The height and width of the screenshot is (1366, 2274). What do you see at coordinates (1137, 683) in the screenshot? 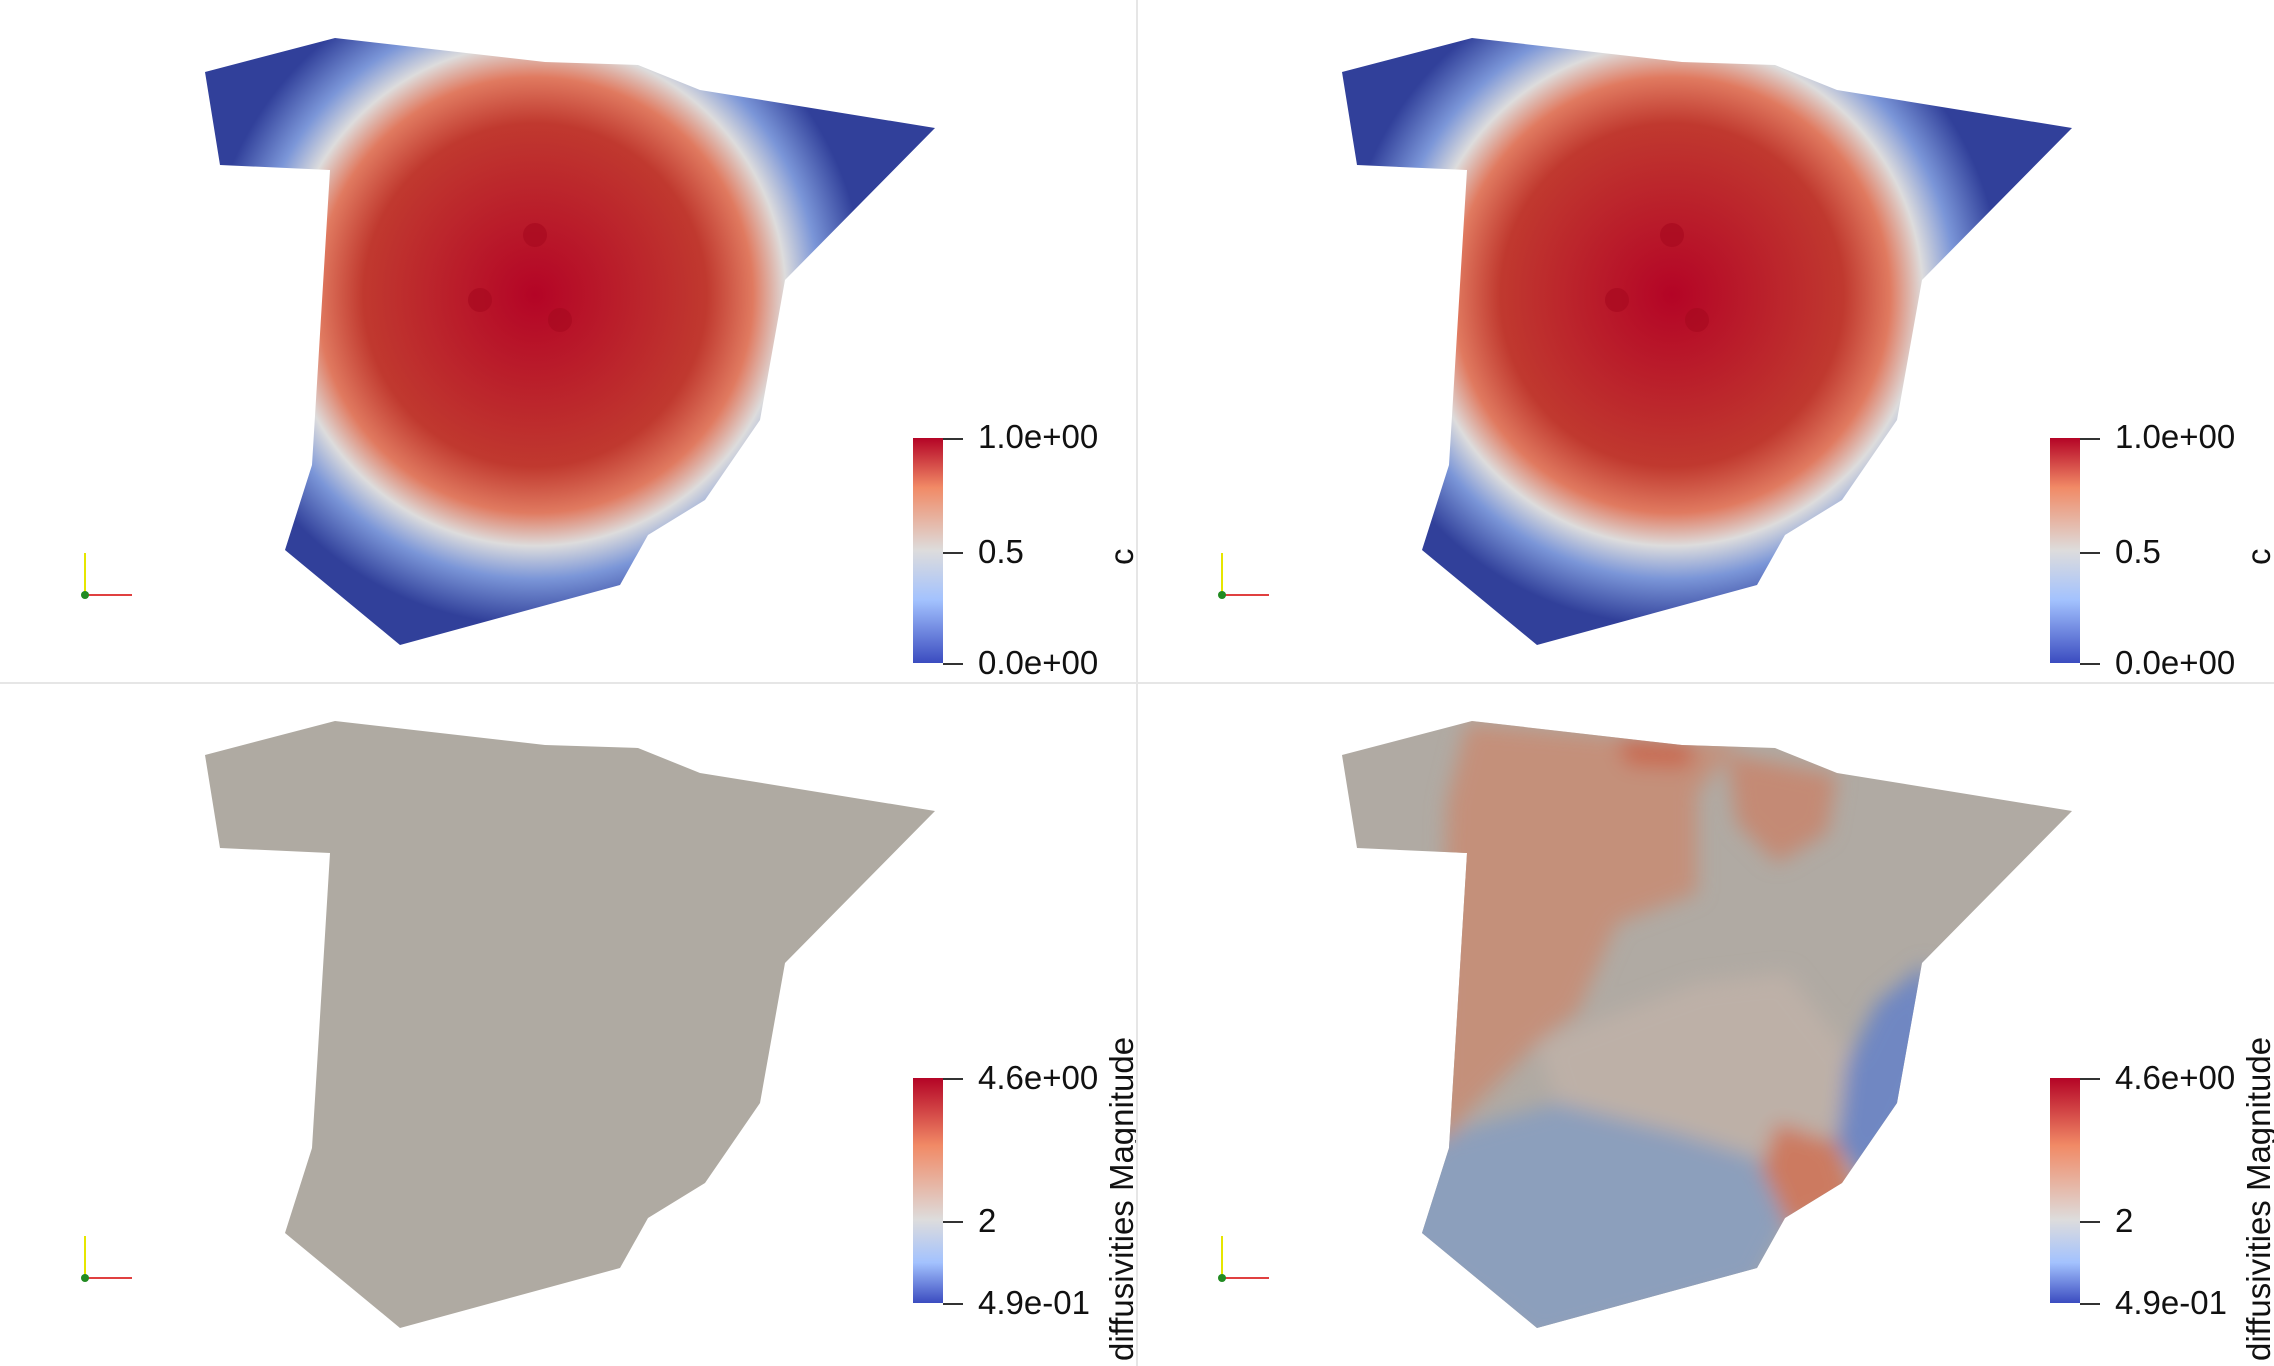
I see `viewport-divider-horizontal` at bounding box center [1137, 683].